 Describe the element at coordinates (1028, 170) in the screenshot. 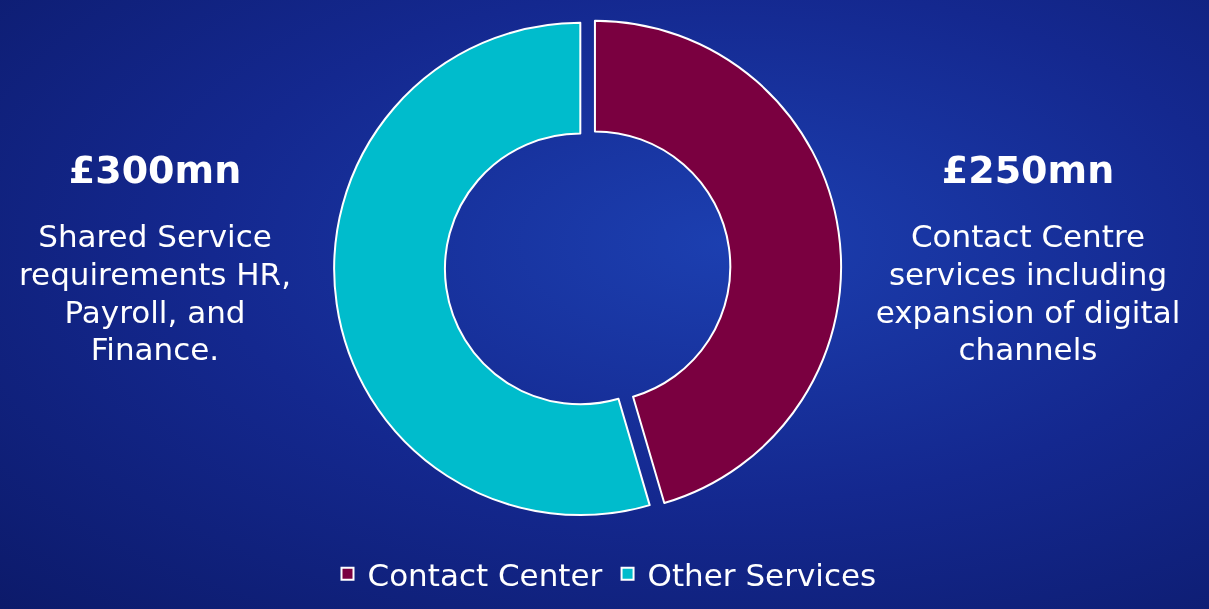

I see `data-label: £250mn` at that location.